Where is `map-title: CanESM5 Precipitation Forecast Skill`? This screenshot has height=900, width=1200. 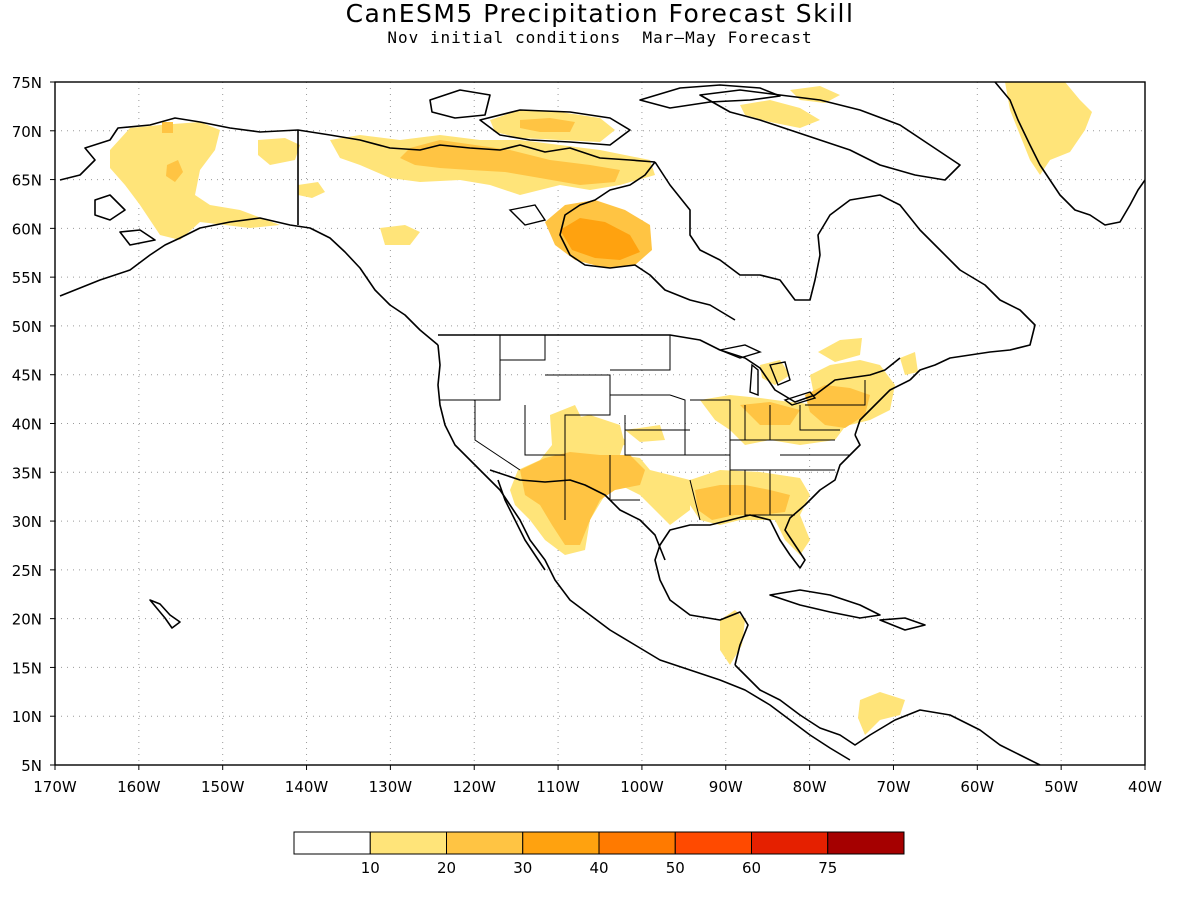
map-title: CanESM5 Precipitation Forecast Skill is located at coordinates (600, 14).